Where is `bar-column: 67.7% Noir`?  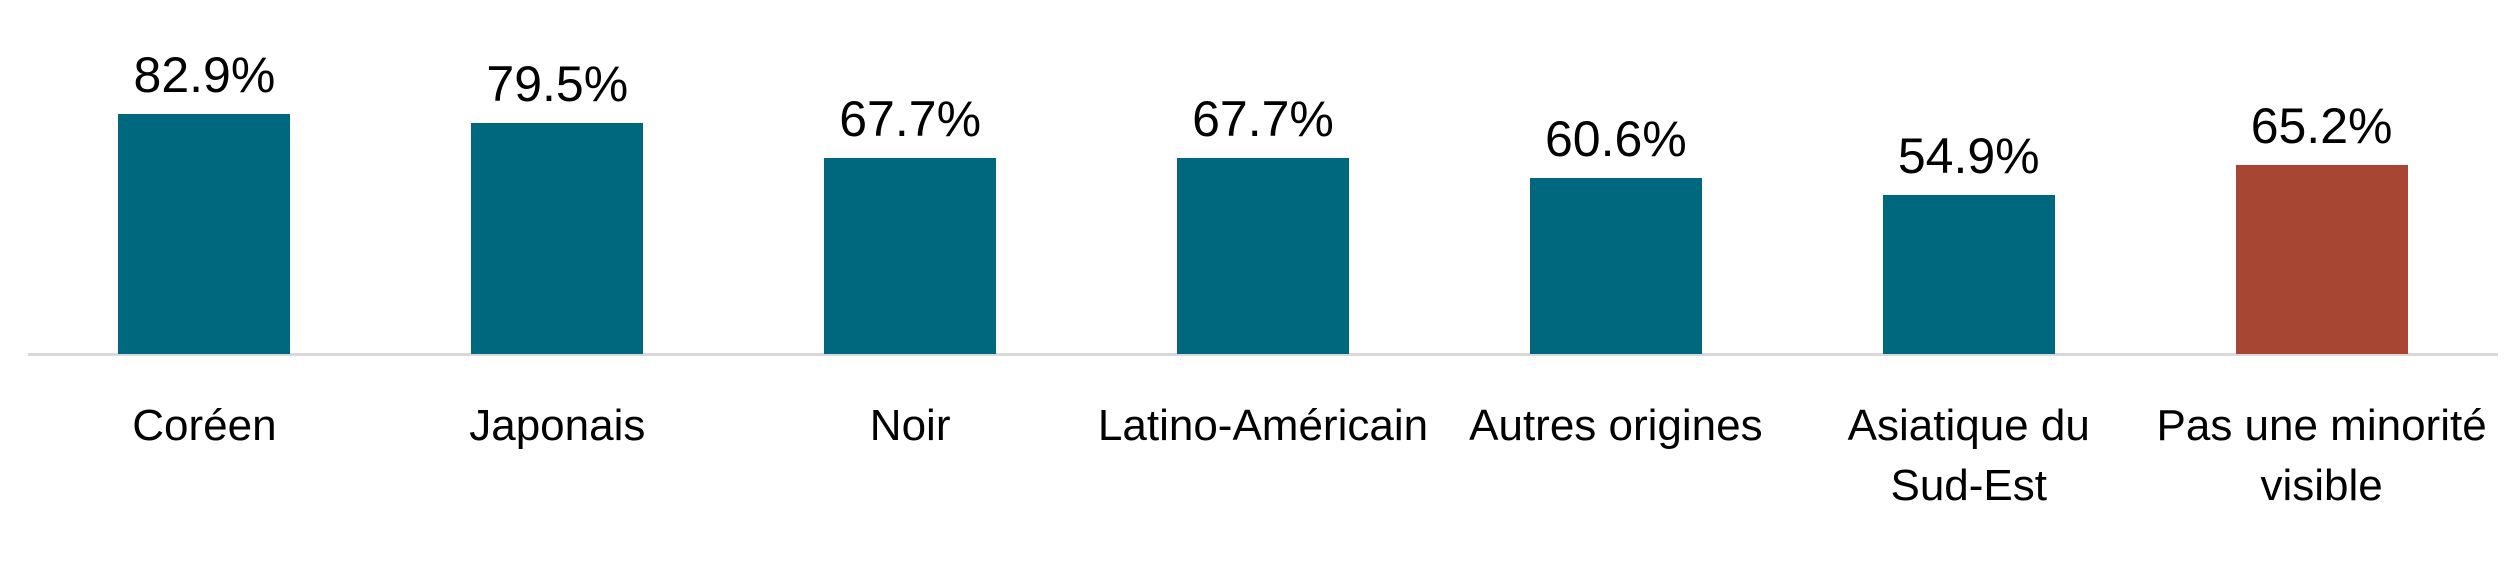
bar-column: 67.7% Noir is located at coordinates (910, 283).